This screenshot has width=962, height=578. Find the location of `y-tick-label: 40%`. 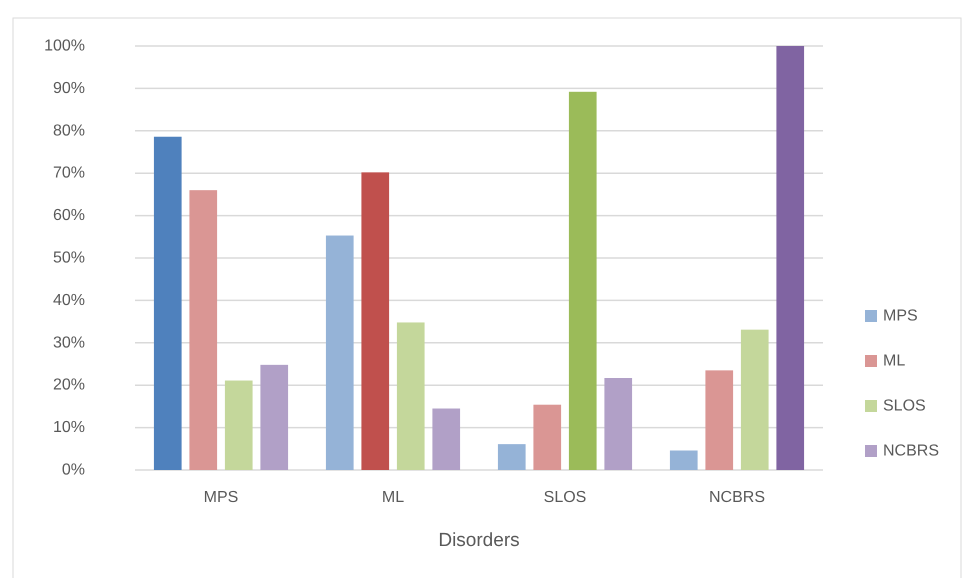

y-tick-label: 40% is located at coordinates (68, 300).